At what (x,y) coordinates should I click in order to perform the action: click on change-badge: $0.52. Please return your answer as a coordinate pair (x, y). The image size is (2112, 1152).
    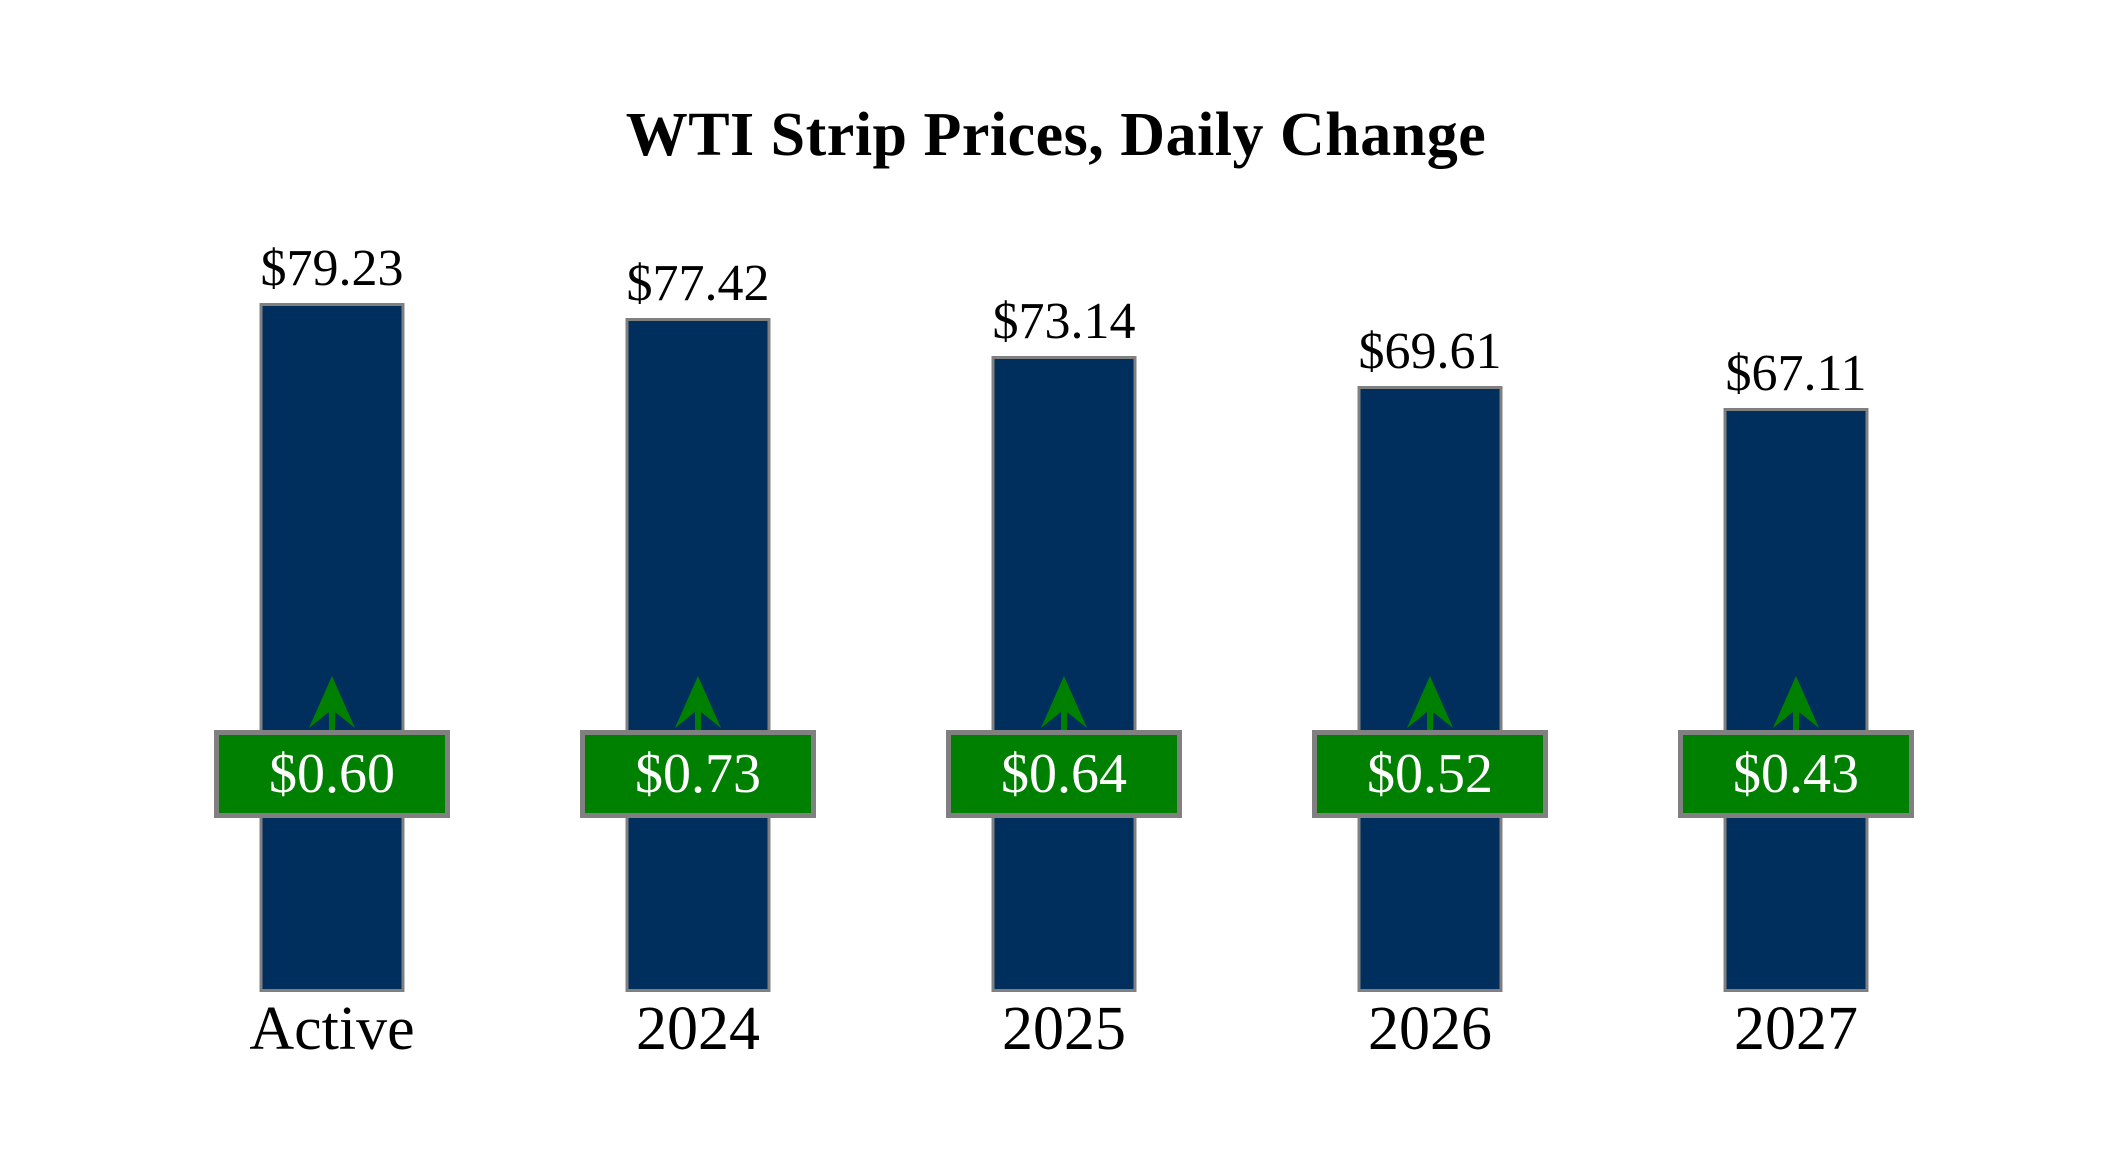
    Looking at the image, I should click on (1430, 774).